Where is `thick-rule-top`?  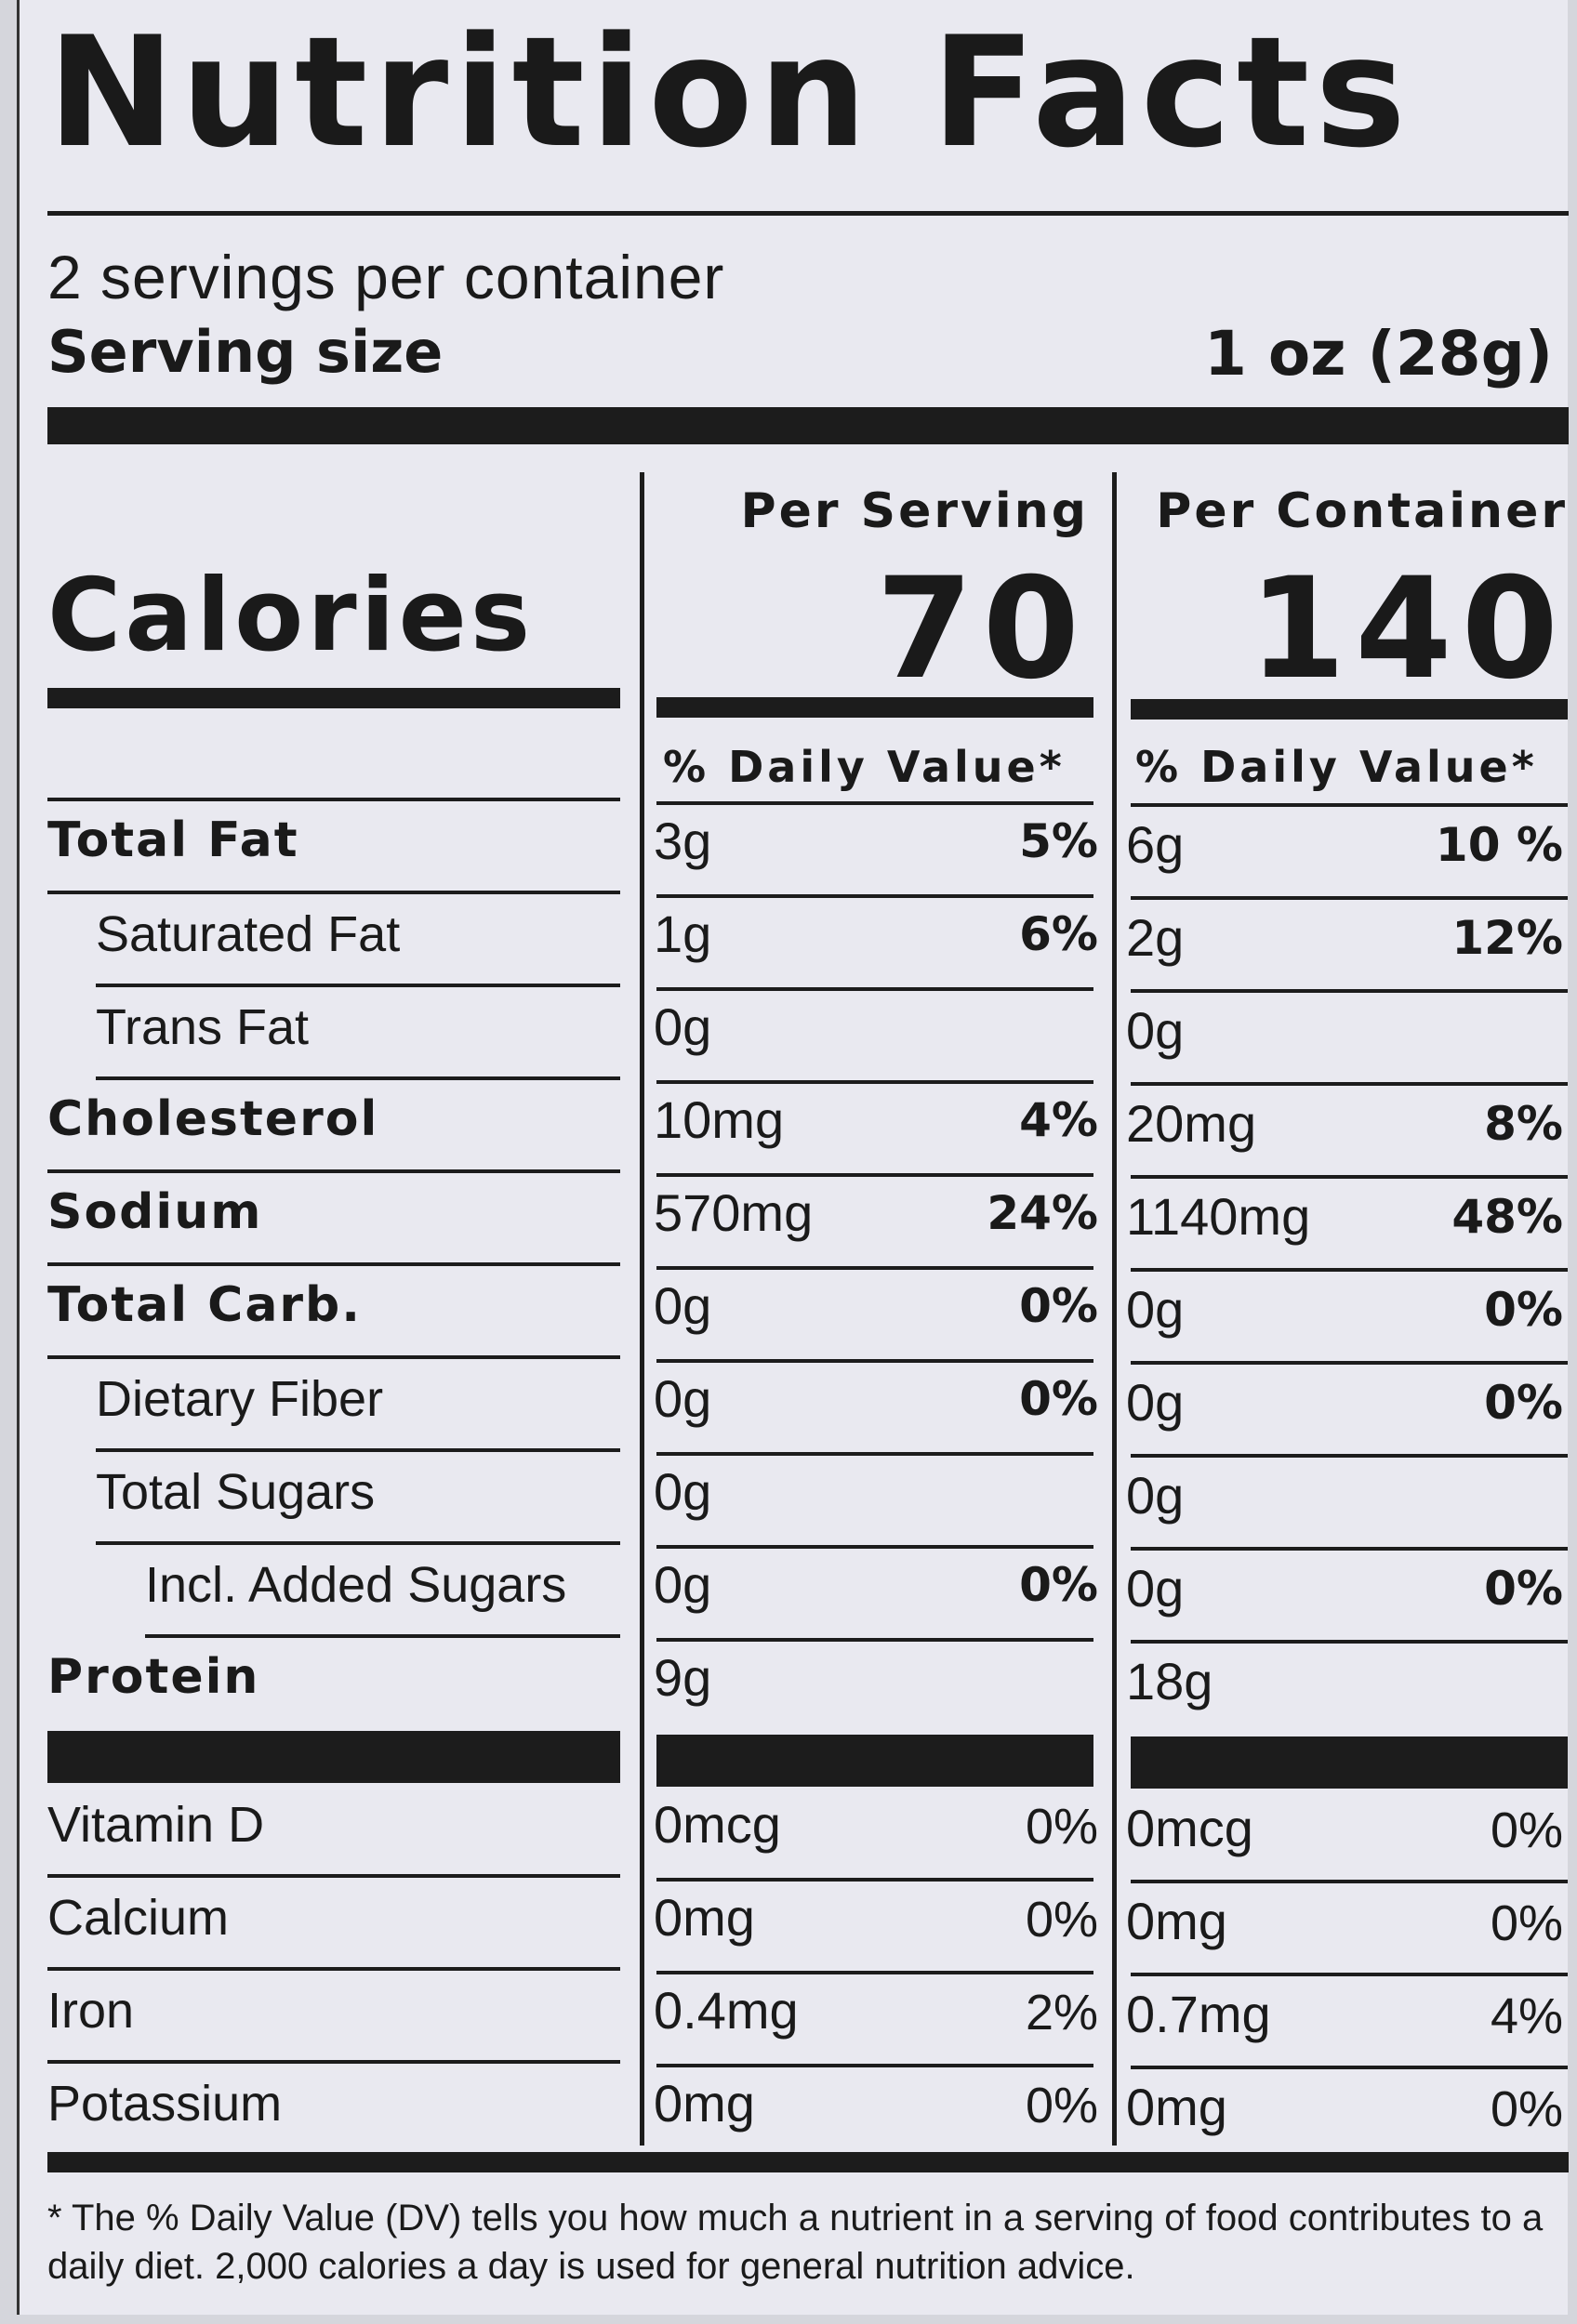 thick-rule-top is located at coordinates (808, 425).